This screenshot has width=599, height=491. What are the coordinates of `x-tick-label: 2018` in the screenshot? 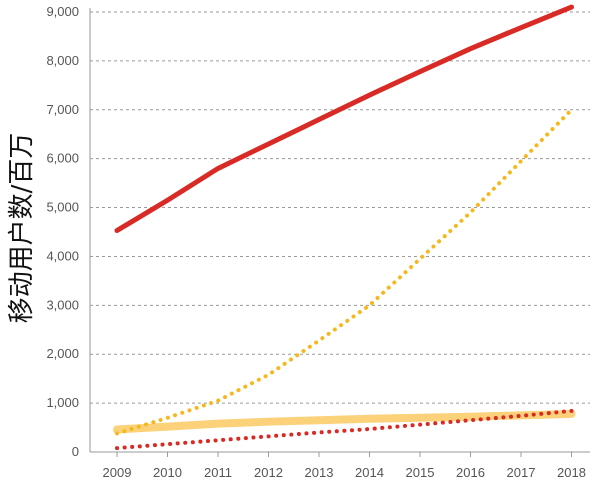 It's located at (571, 472).